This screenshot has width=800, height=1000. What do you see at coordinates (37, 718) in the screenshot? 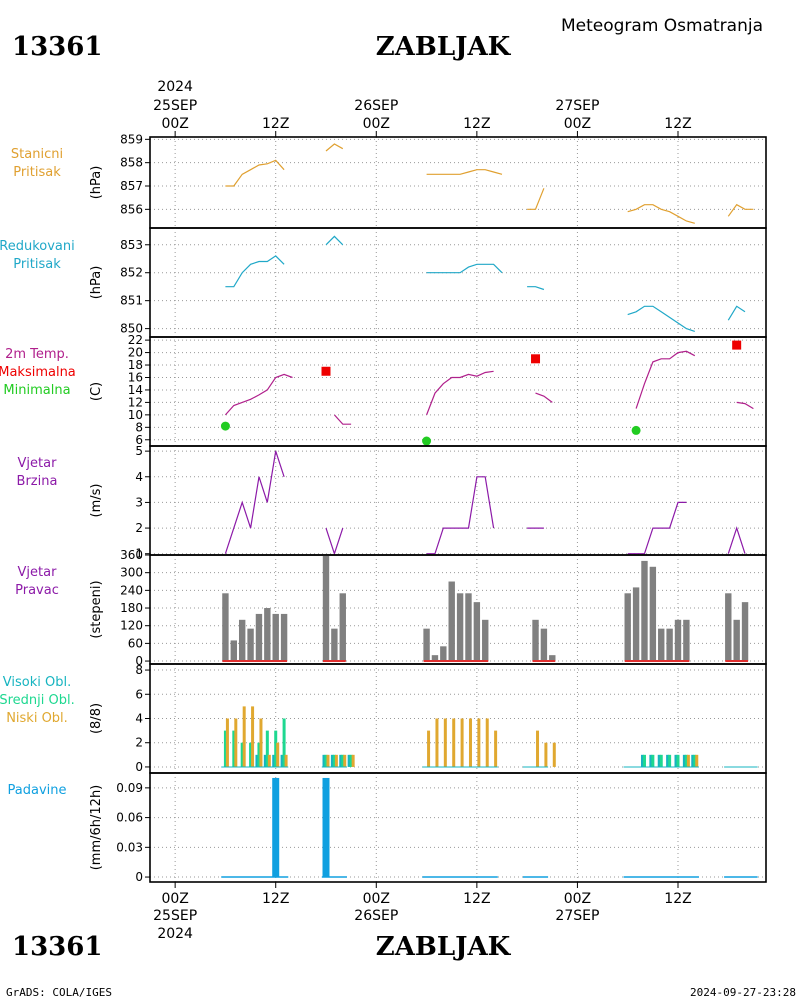
I see `series-label: Niski Obl.` at bounding box center [37, 718].